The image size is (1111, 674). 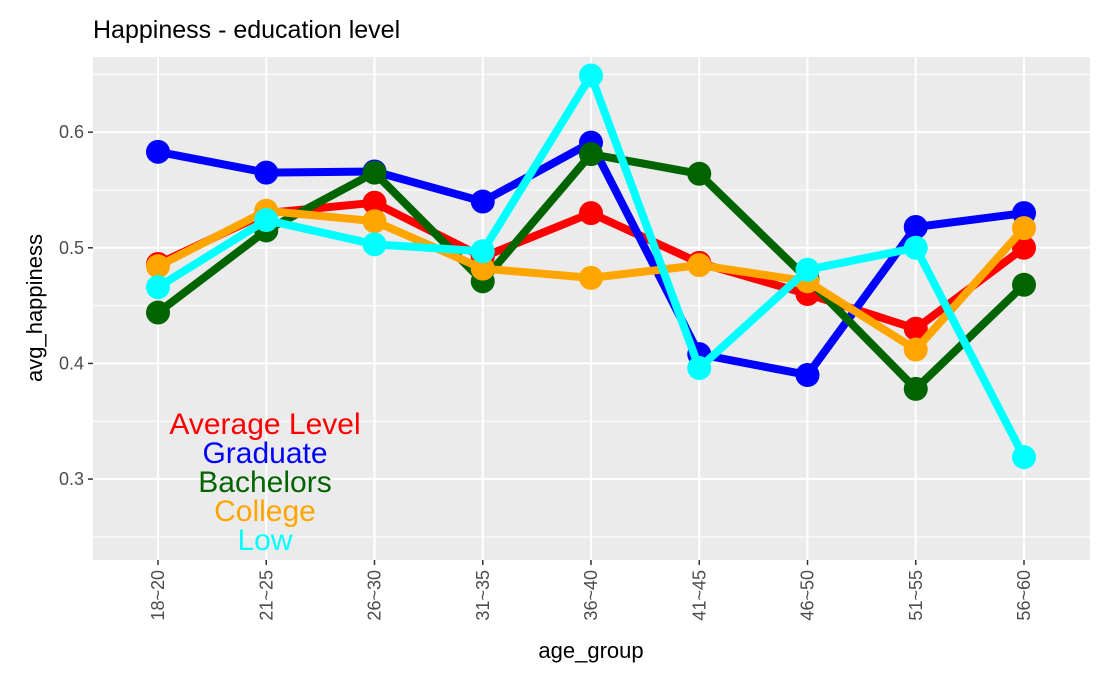 I want to click on x-tick-label: 26~30, so click(x=375, y=595).